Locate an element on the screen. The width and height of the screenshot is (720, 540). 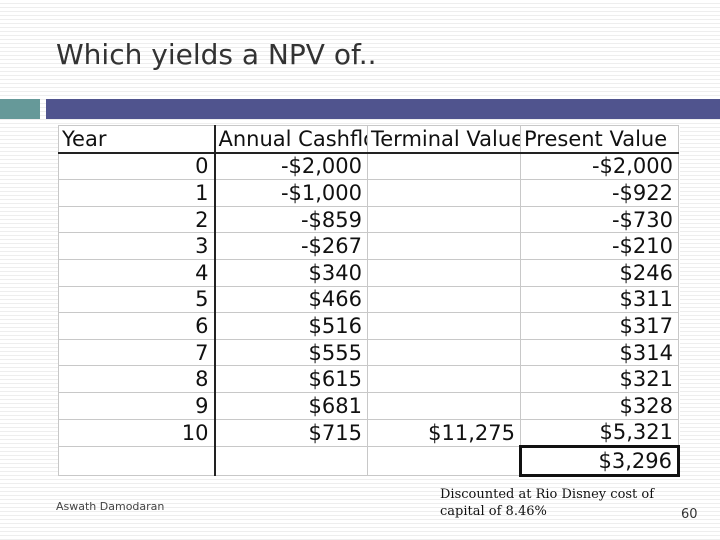
author-footer: Aswath Damodaran is located at coordinates (110, 506).